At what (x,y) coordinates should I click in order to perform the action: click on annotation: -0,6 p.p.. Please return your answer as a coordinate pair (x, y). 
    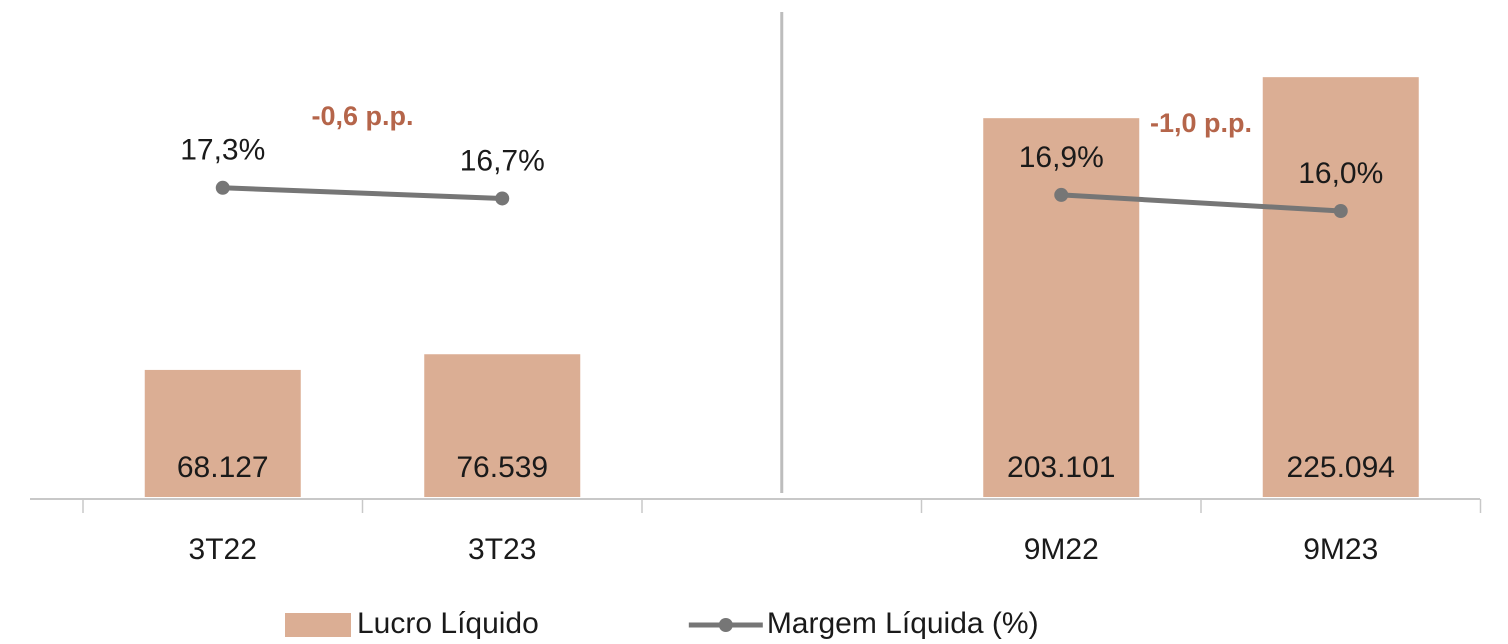
    Looking at the image, I should click on (362, 116).